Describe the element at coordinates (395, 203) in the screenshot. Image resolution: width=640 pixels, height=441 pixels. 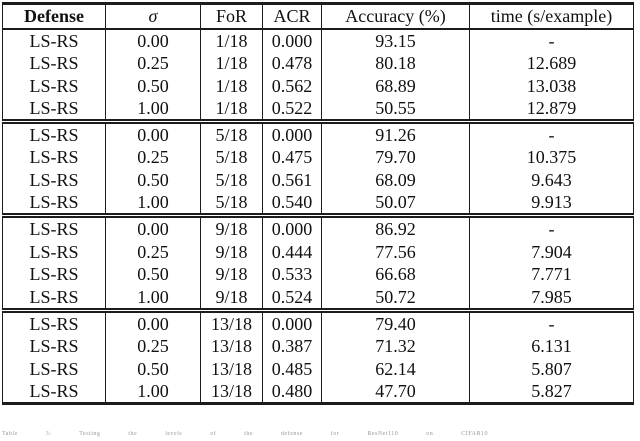
I see `table-cell: 50.07` at that location.